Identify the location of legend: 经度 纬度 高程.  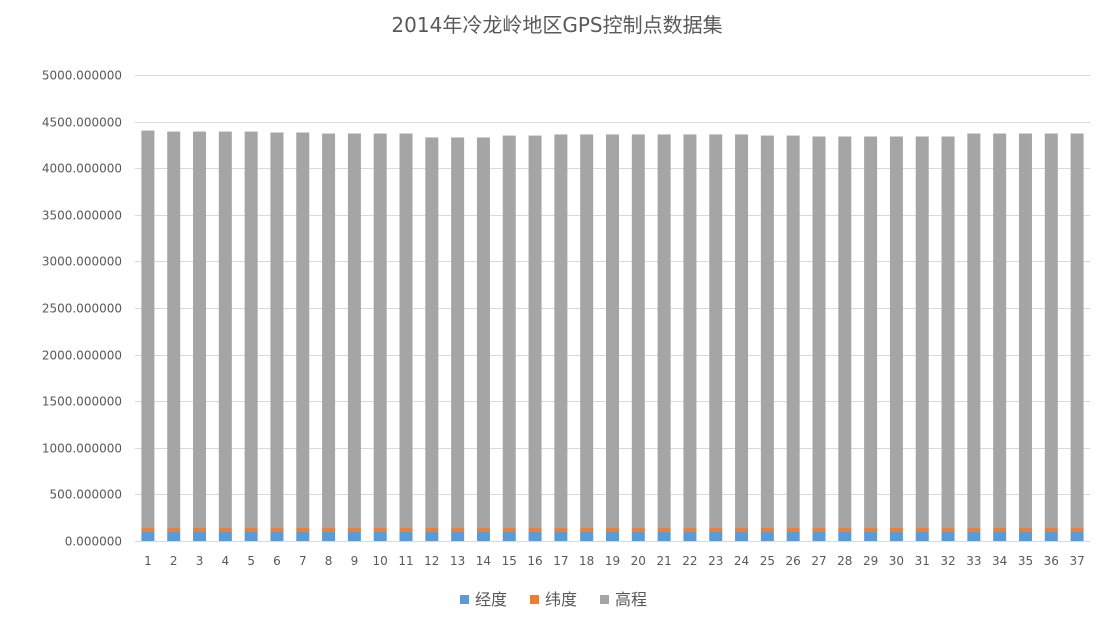
(553, 599).